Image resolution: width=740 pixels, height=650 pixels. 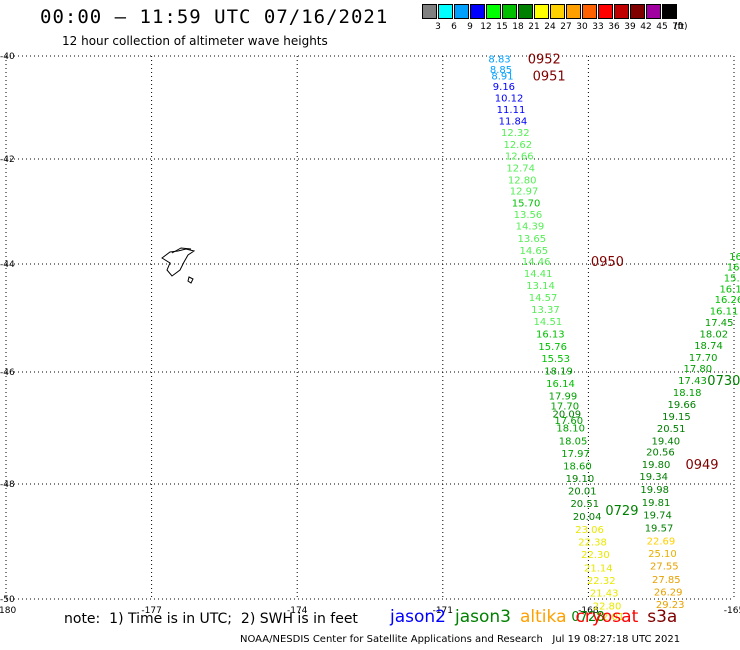 I want to click on legend-label: 27, so click(x=566, y=27).